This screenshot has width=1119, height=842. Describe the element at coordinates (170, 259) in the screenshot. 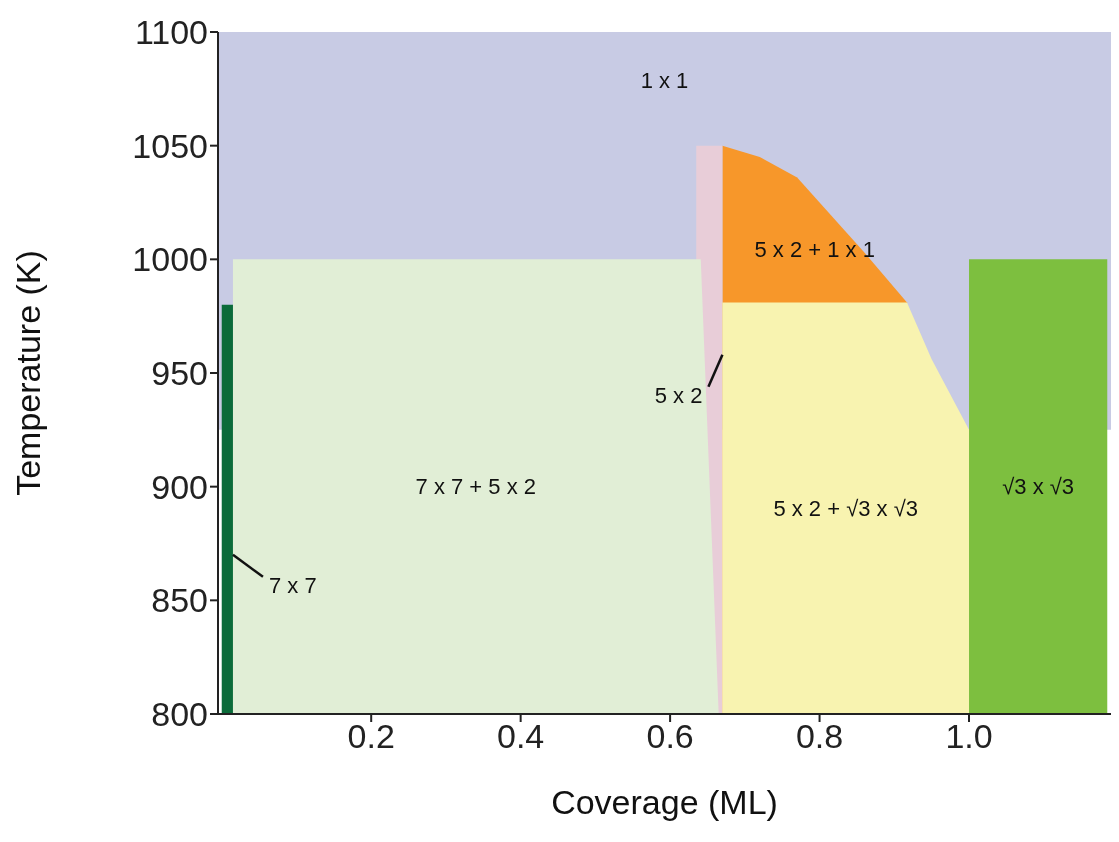

I see `y-tick-label: 1000` at that location.